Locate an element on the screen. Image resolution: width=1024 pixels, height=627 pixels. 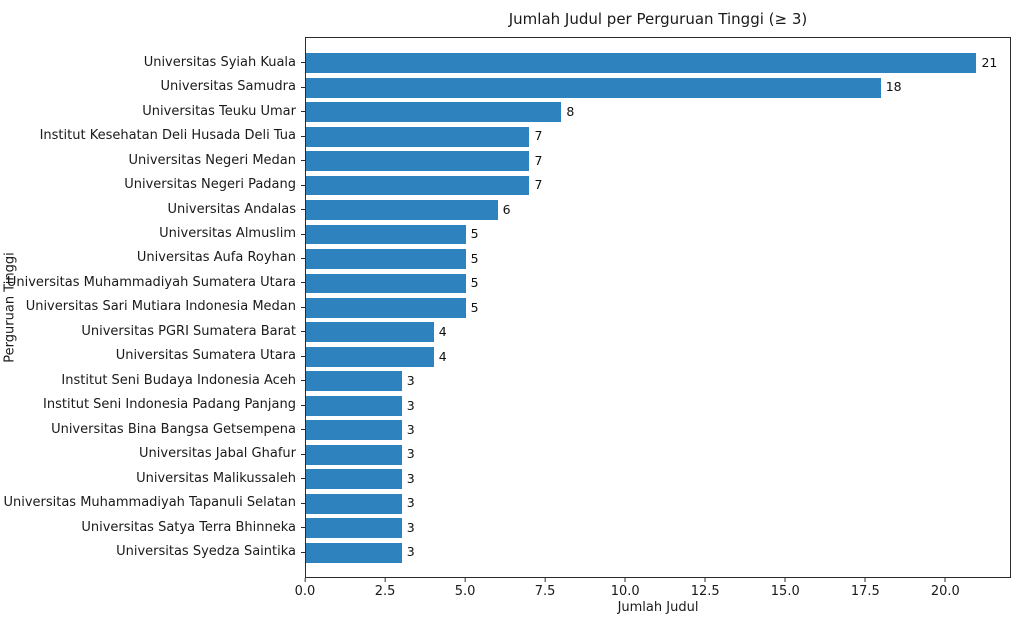
y-tick-row: Universitas Negeri Medan is located at coordinates (152, 160).